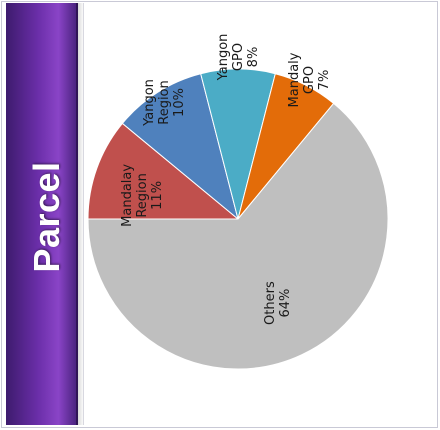 The height and width of the screenshot is (430, 440). I want to click on pie-label-line: 8%, so click(253, 57).